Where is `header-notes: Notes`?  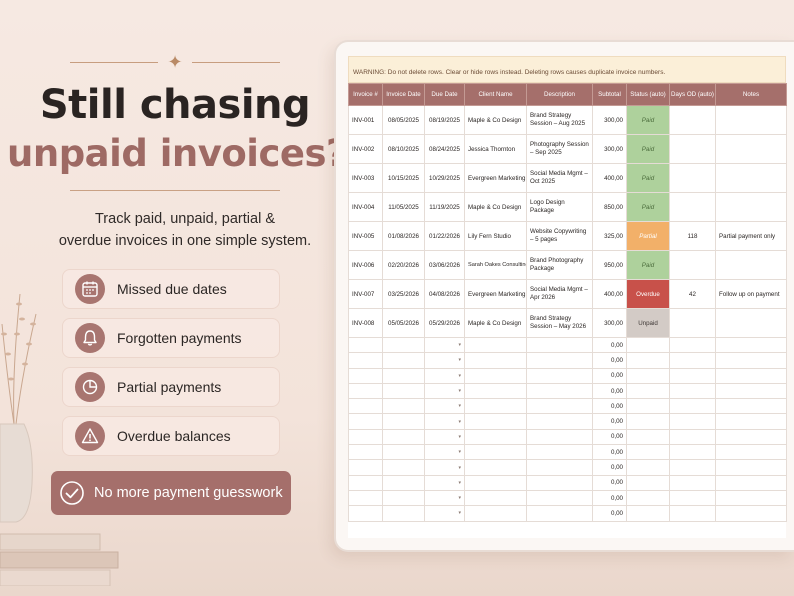
header-notes: Notes is located at coordinates (751, 94).